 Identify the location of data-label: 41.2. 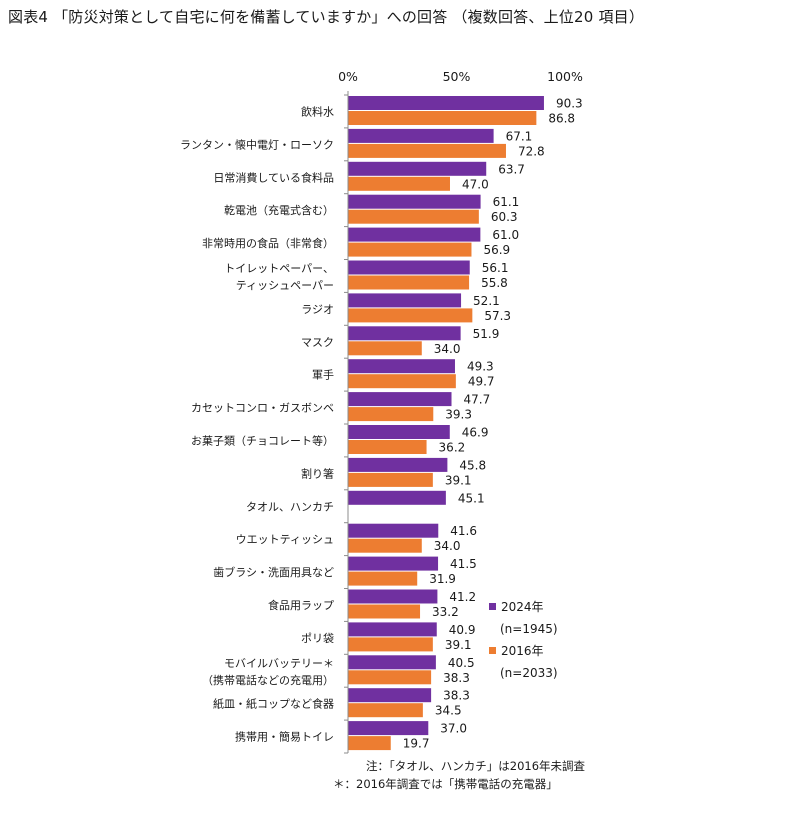
(462, 597).